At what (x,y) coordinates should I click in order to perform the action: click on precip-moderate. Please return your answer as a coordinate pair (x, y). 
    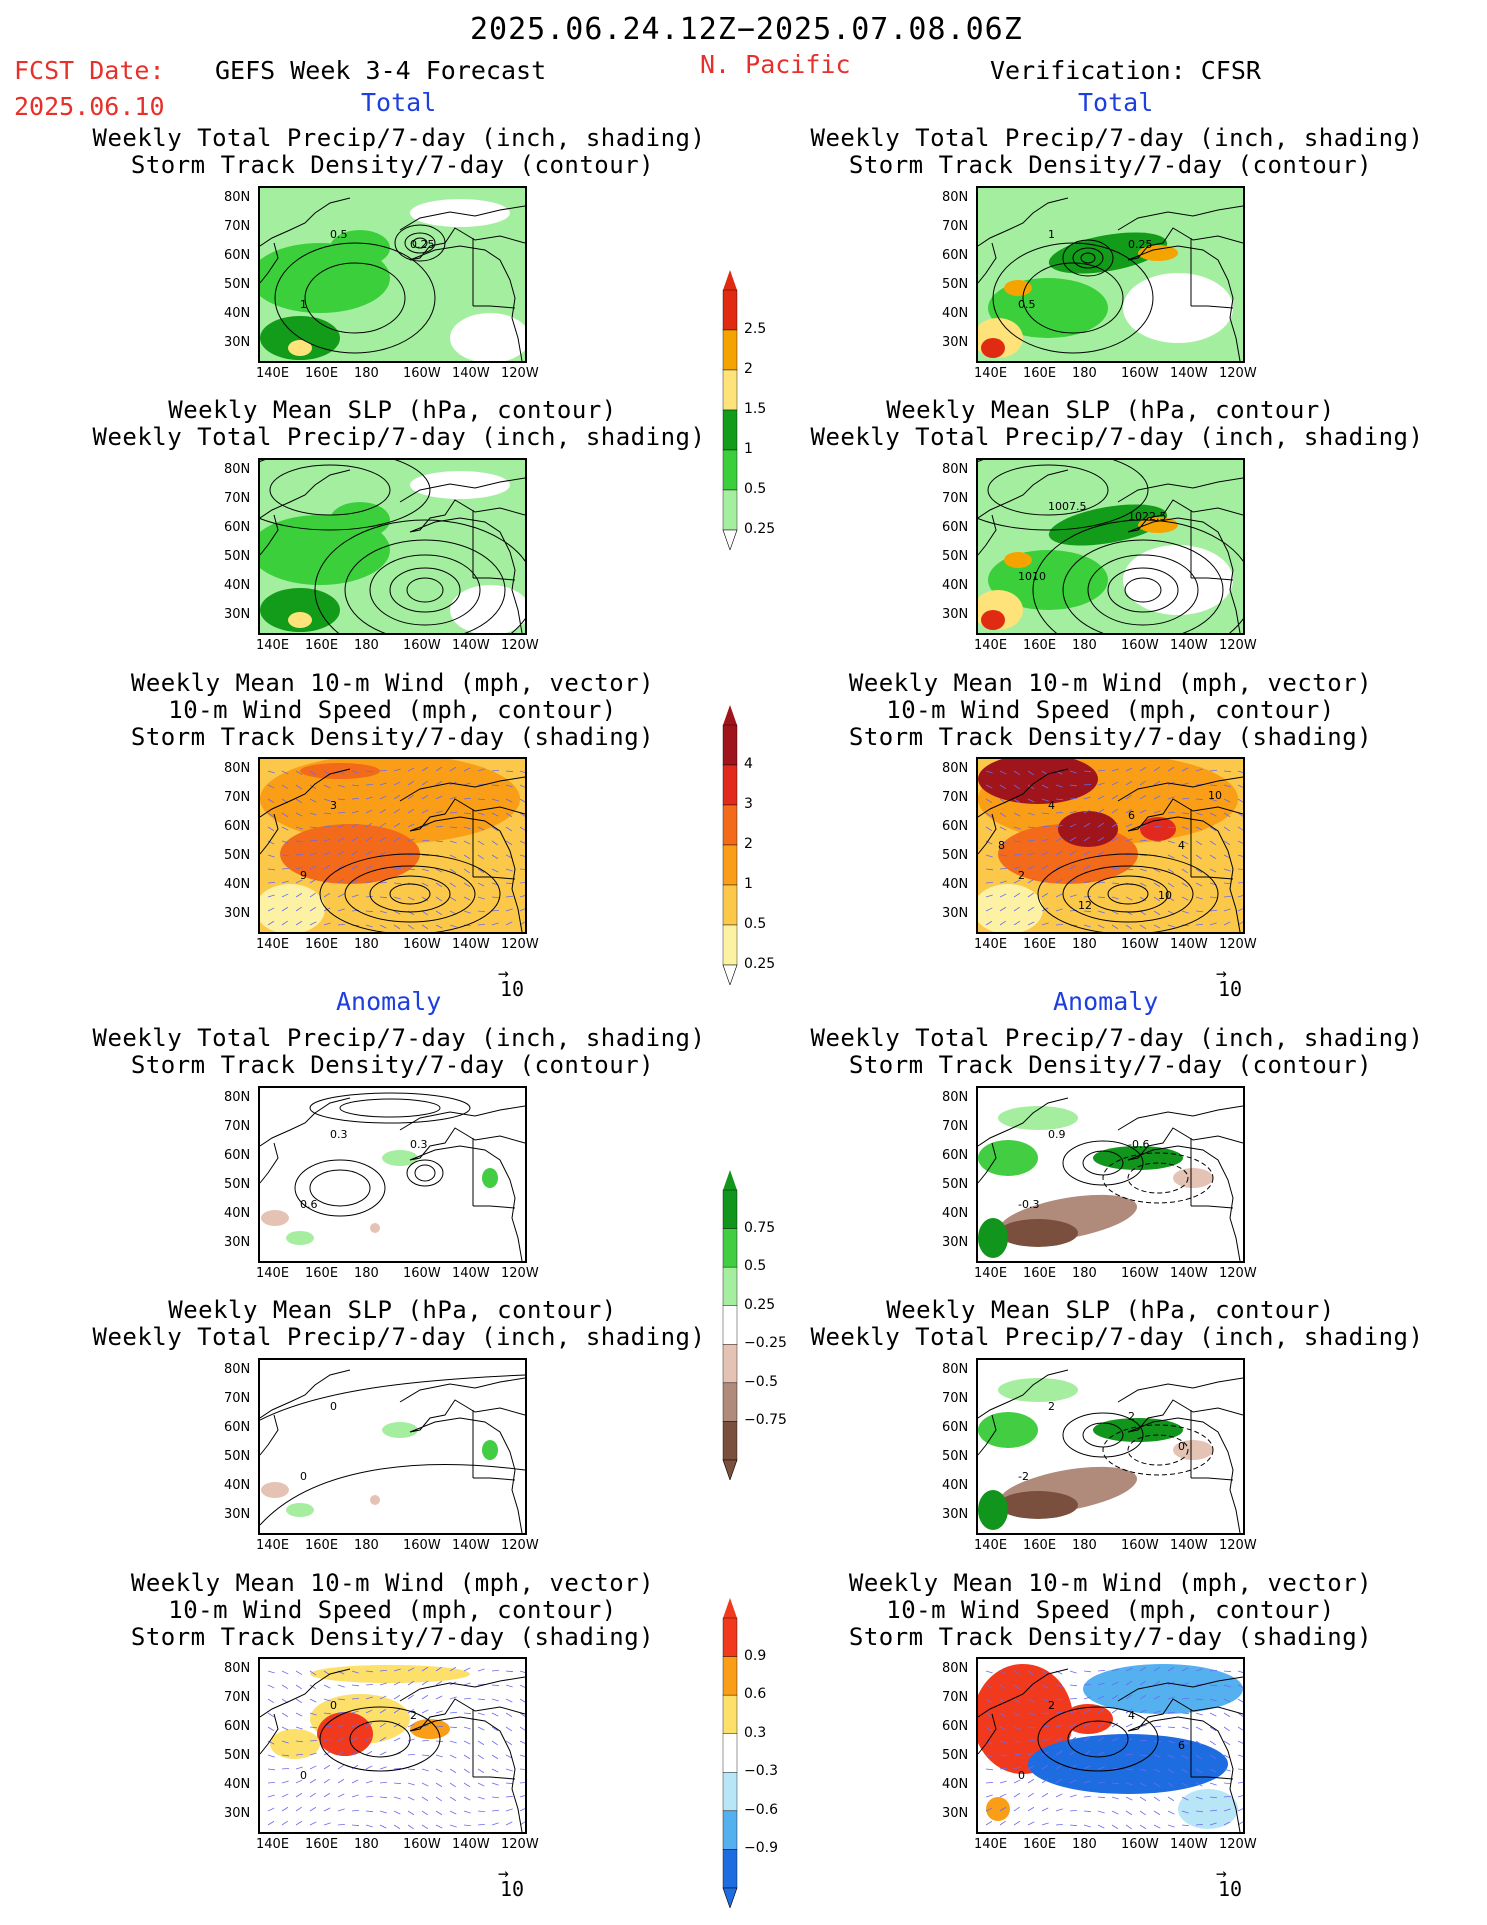
    Looking at the image, I should click on (360, 520).